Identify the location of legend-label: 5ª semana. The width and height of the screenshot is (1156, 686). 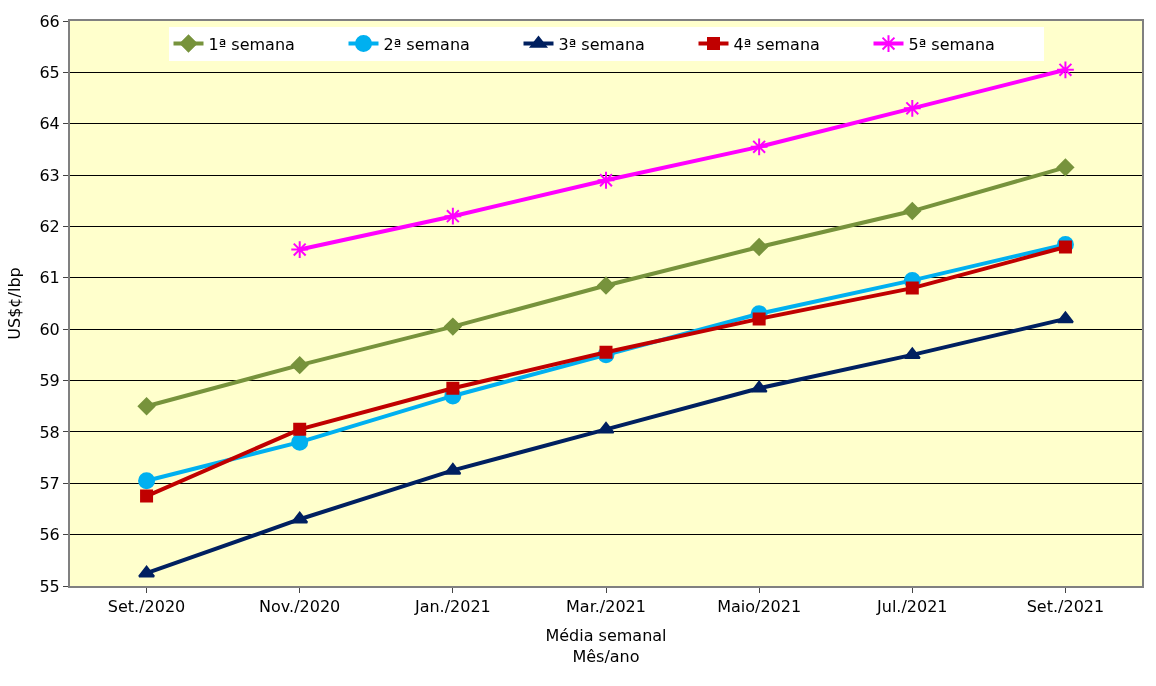
(951, 44).